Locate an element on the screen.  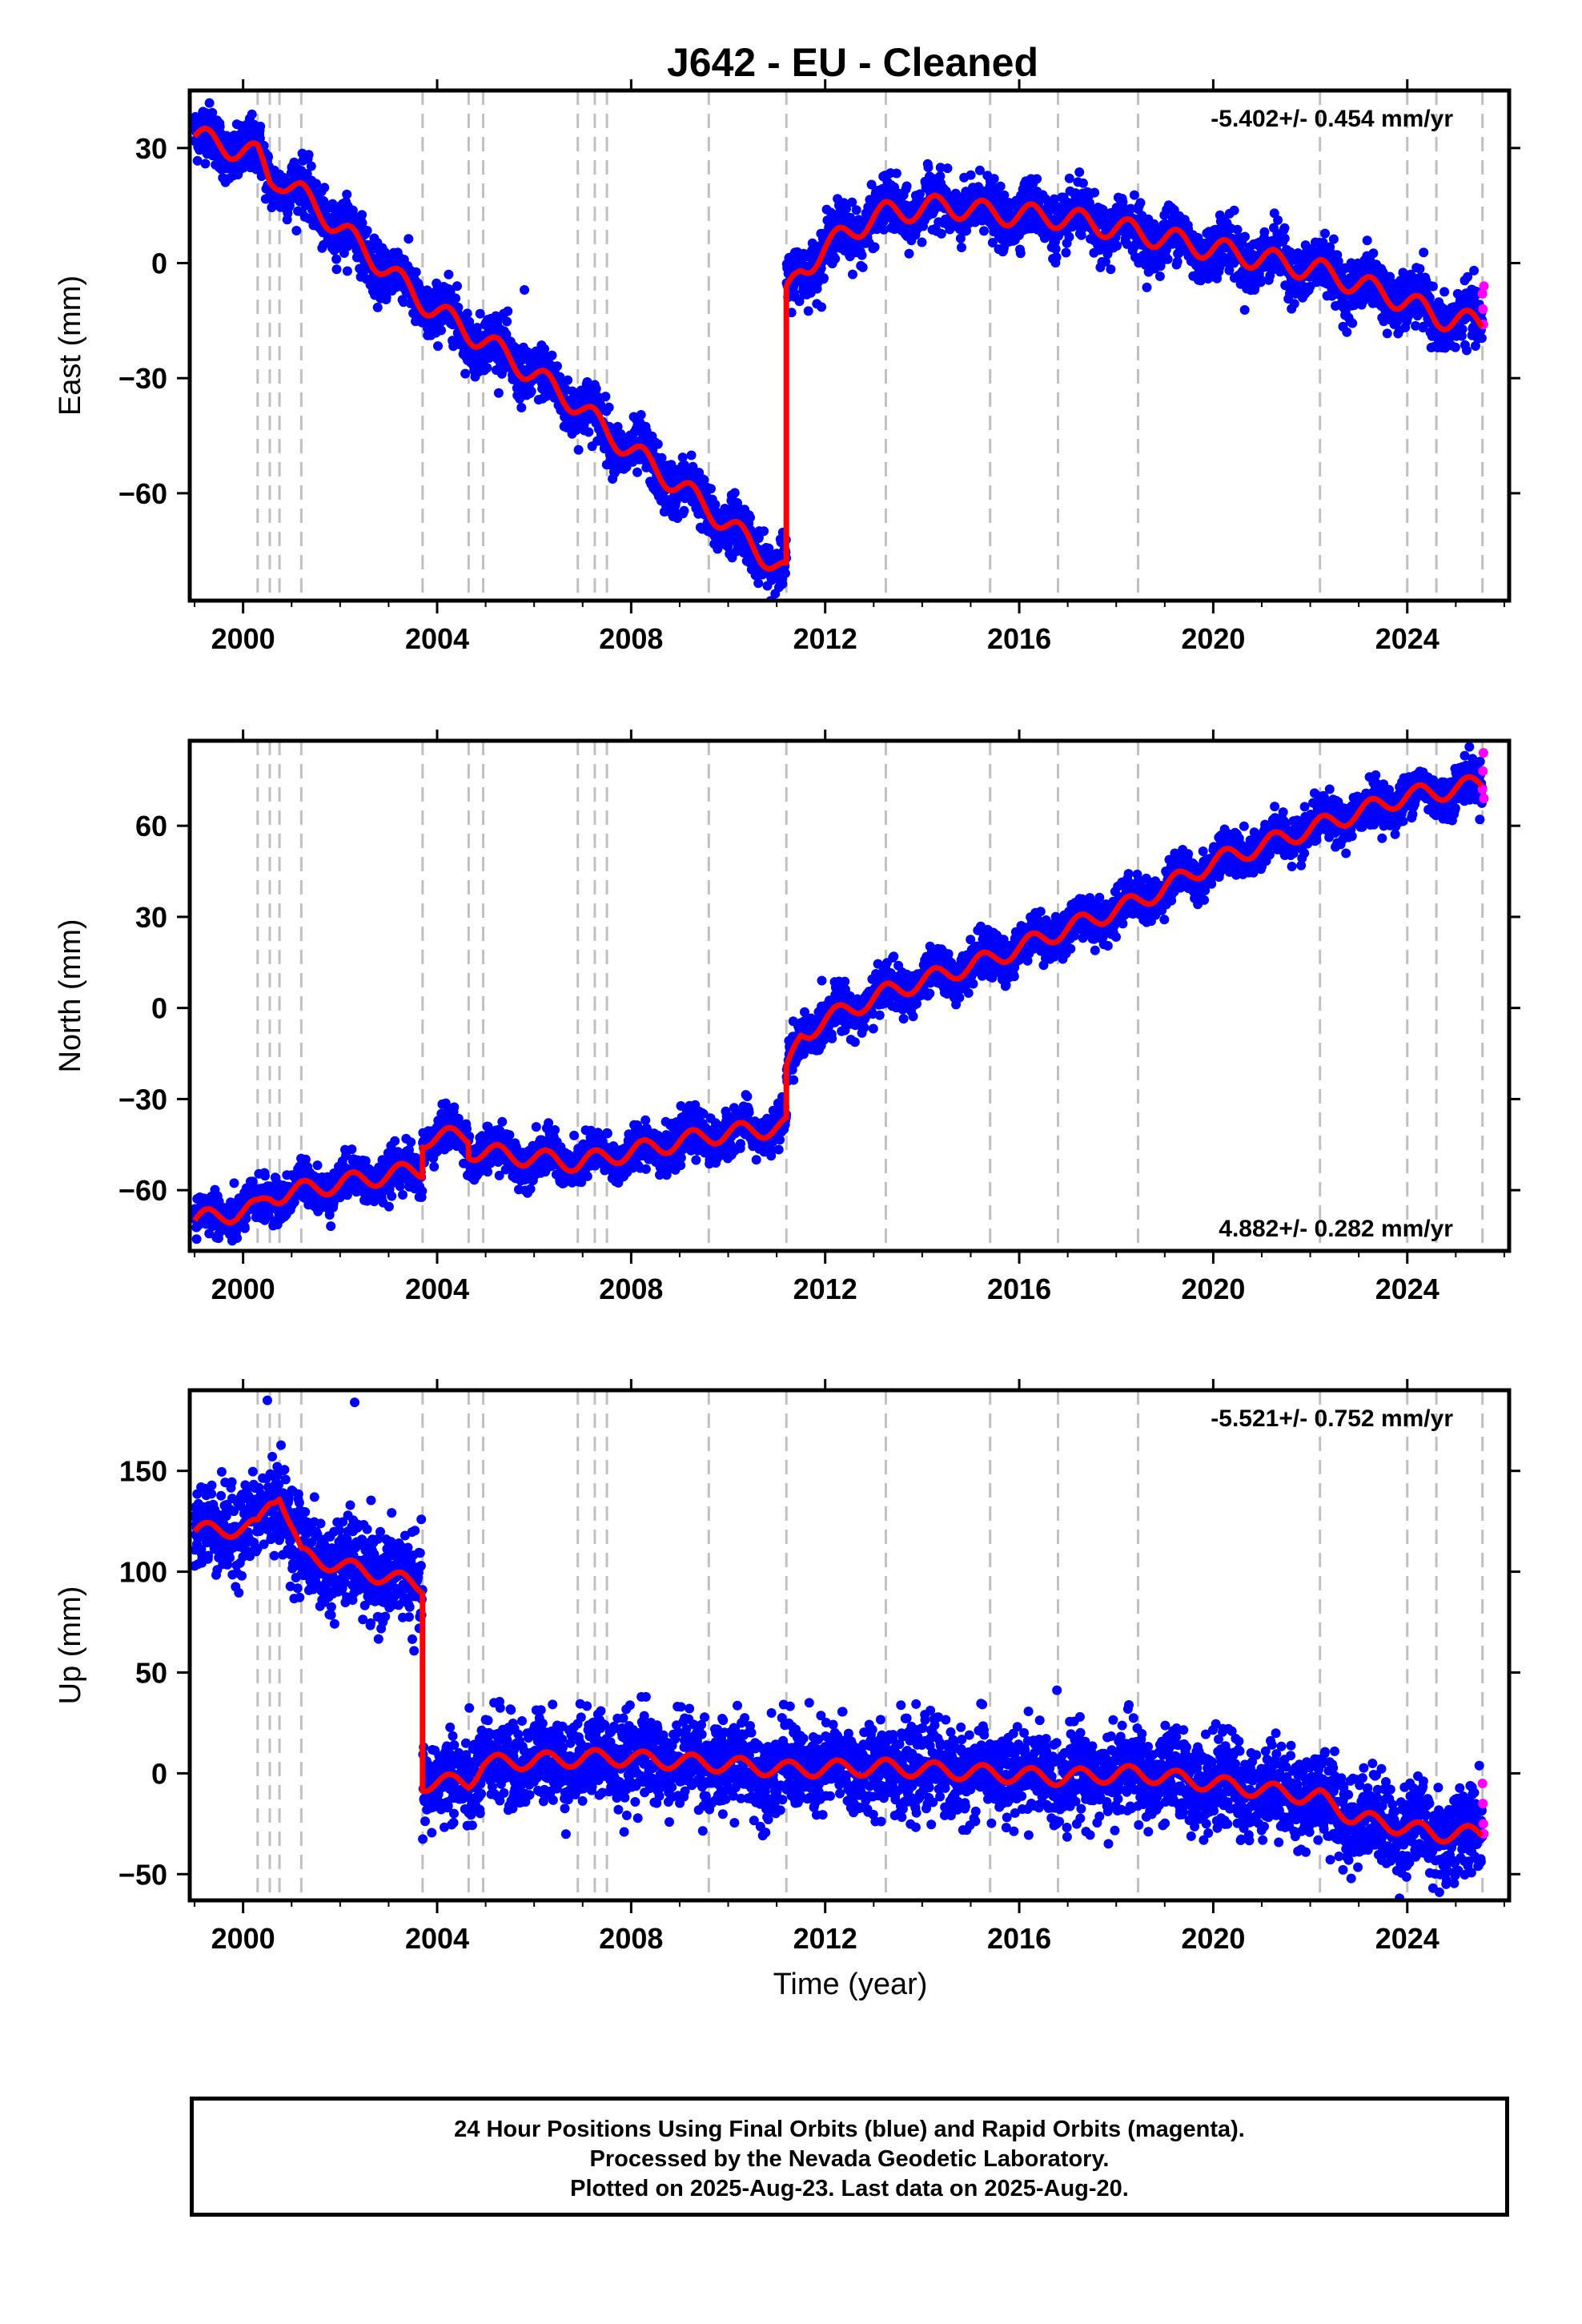
x-tick-label: 2004 is located at coordinates (437, 638).